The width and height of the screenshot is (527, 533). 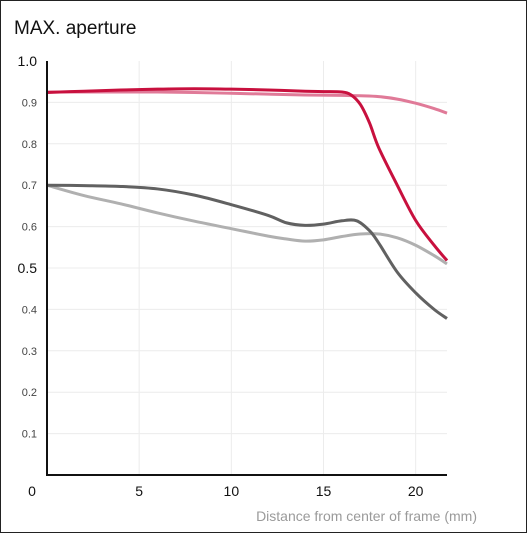 I want to click on y-tick-label: 0.7, so click(x=29, y=186).